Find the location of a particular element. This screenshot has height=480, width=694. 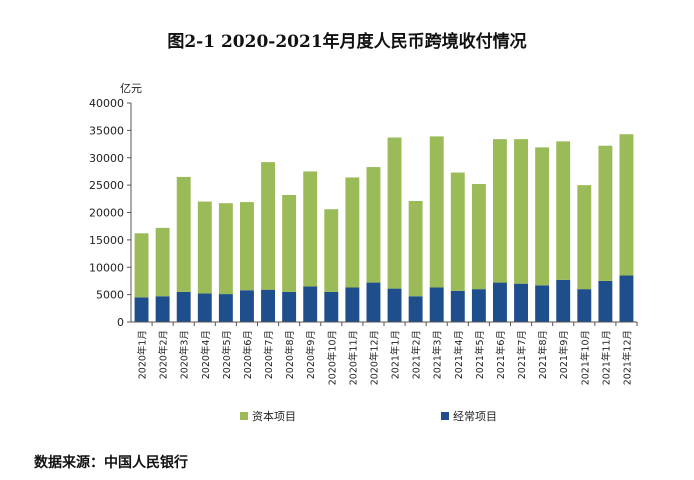

x-tick-label: 2021年1月 is located at coordinates (396, 354).